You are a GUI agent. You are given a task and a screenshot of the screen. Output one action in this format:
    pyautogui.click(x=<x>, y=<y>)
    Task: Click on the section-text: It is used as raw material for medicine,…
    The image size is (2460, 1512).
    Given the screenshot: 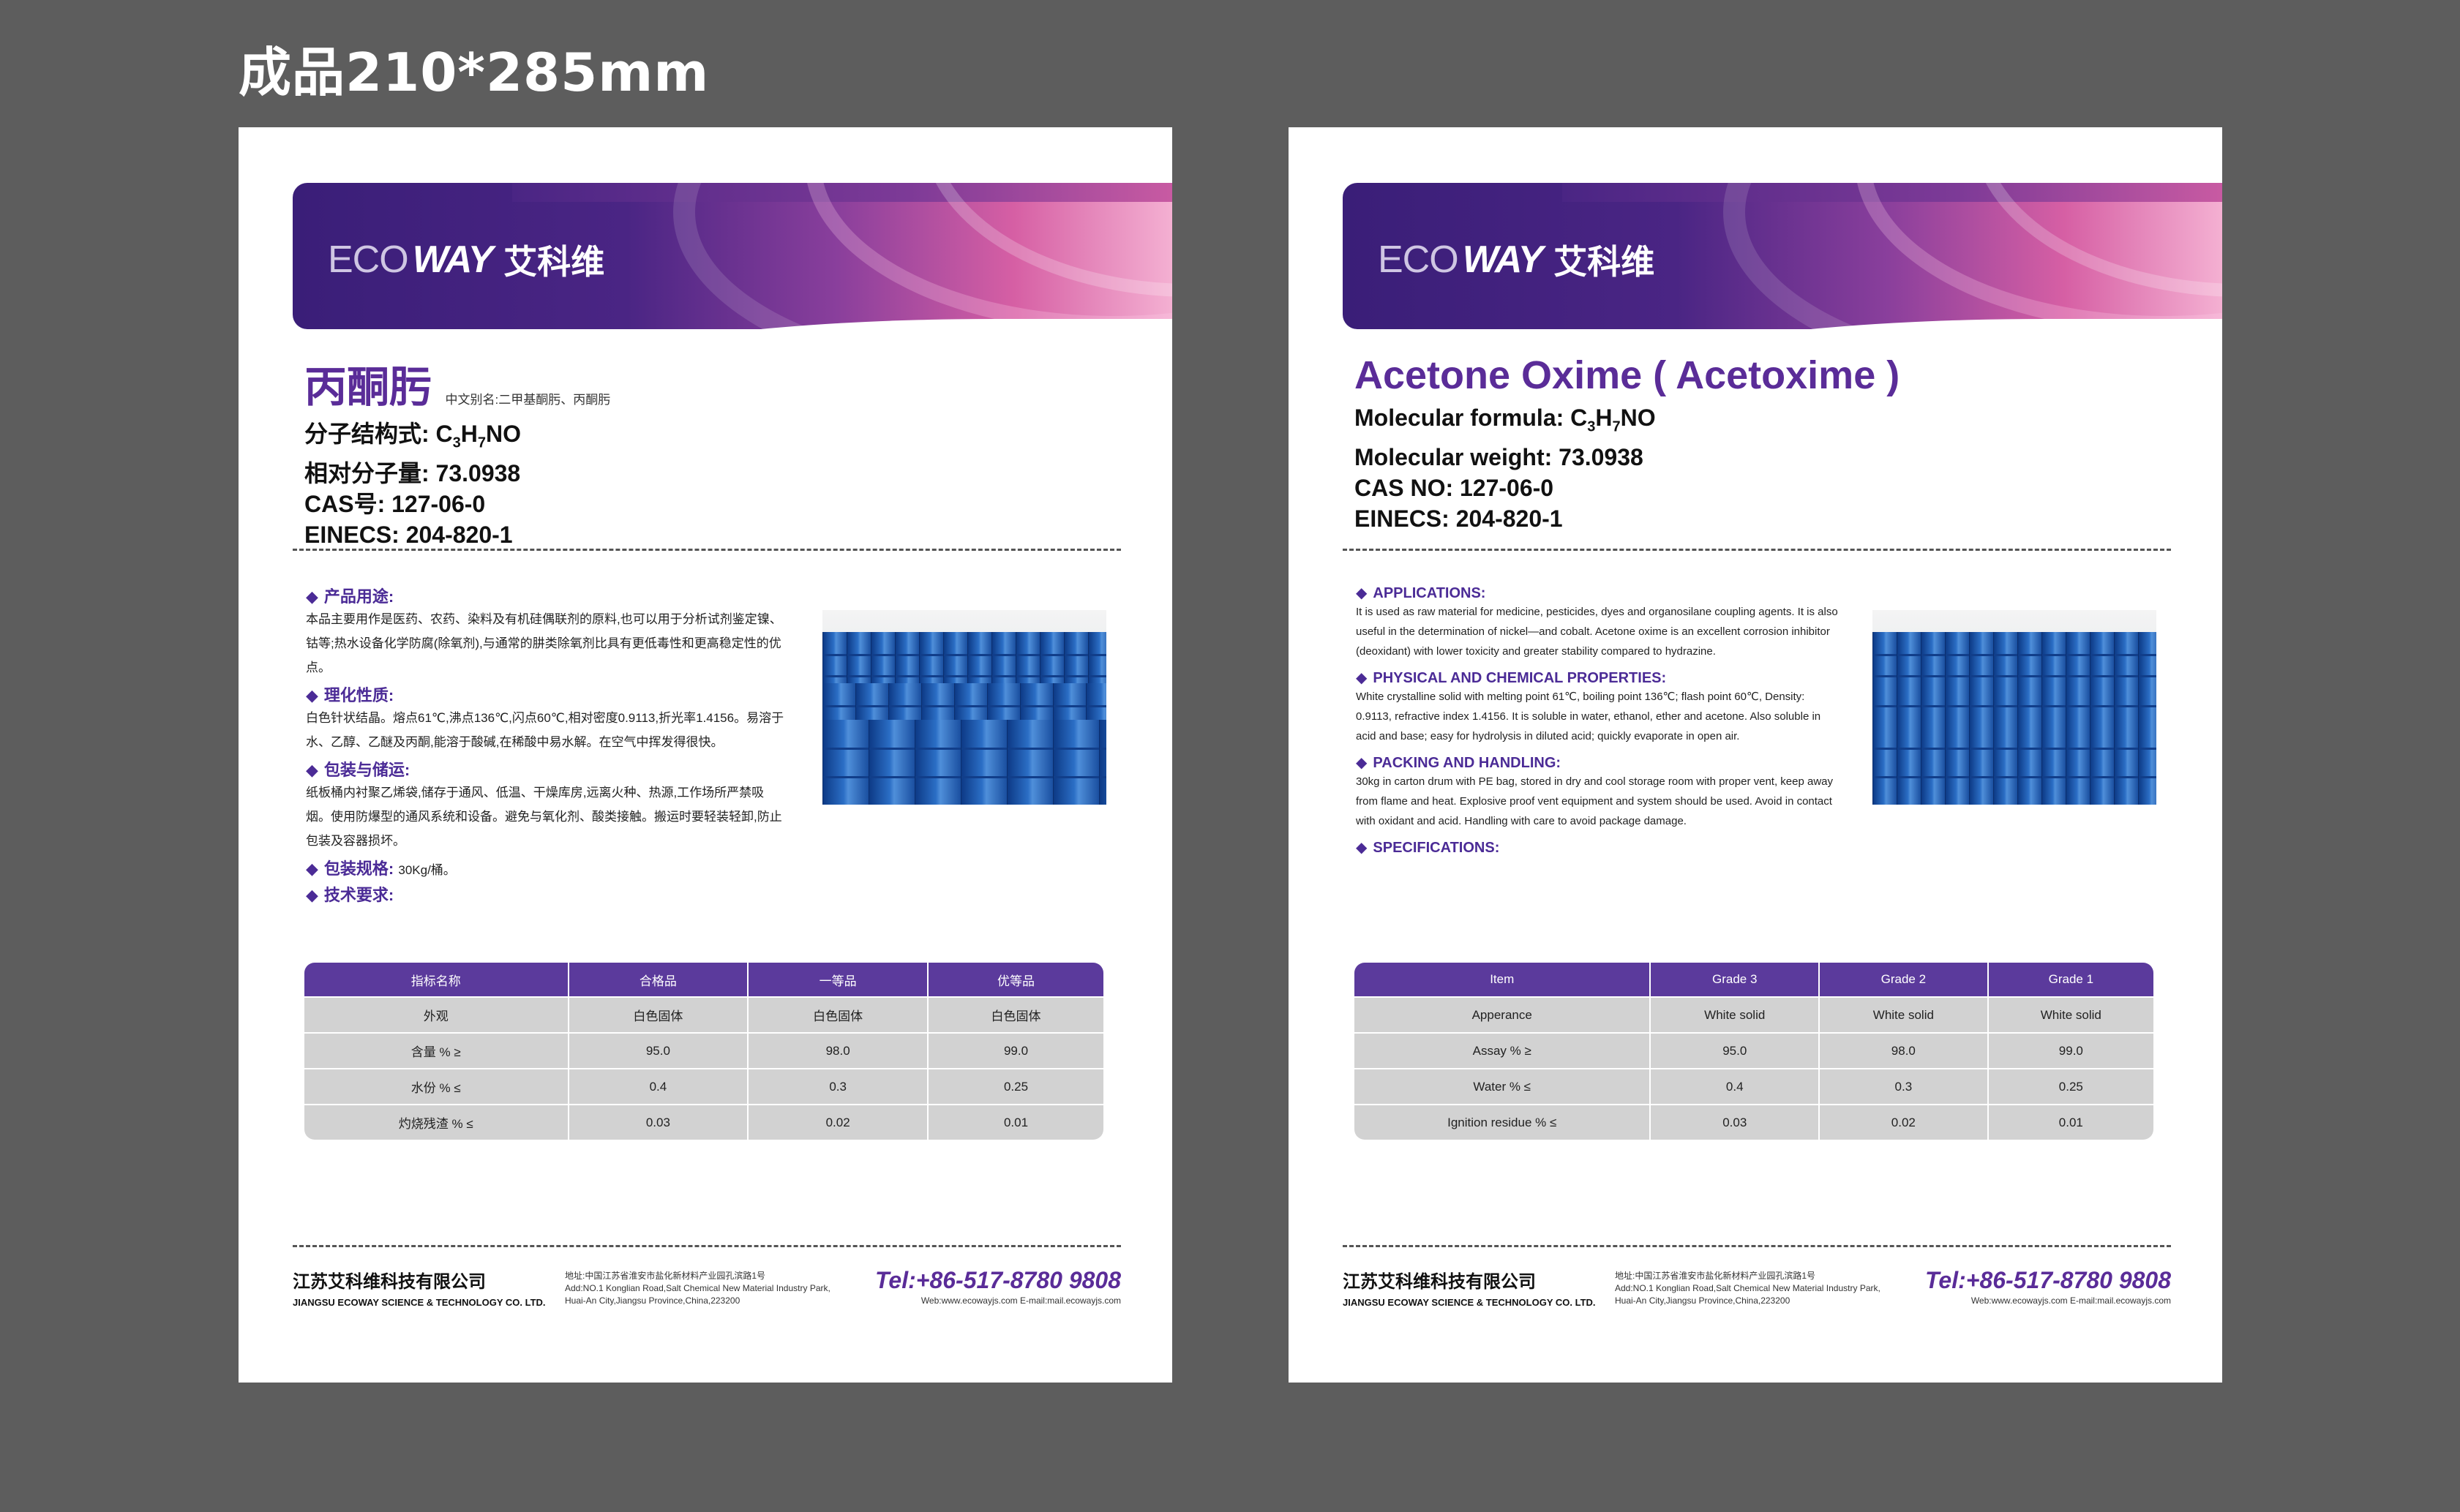 What is the action you would take?
    pyautogui.click(x=1597, y=632)
    